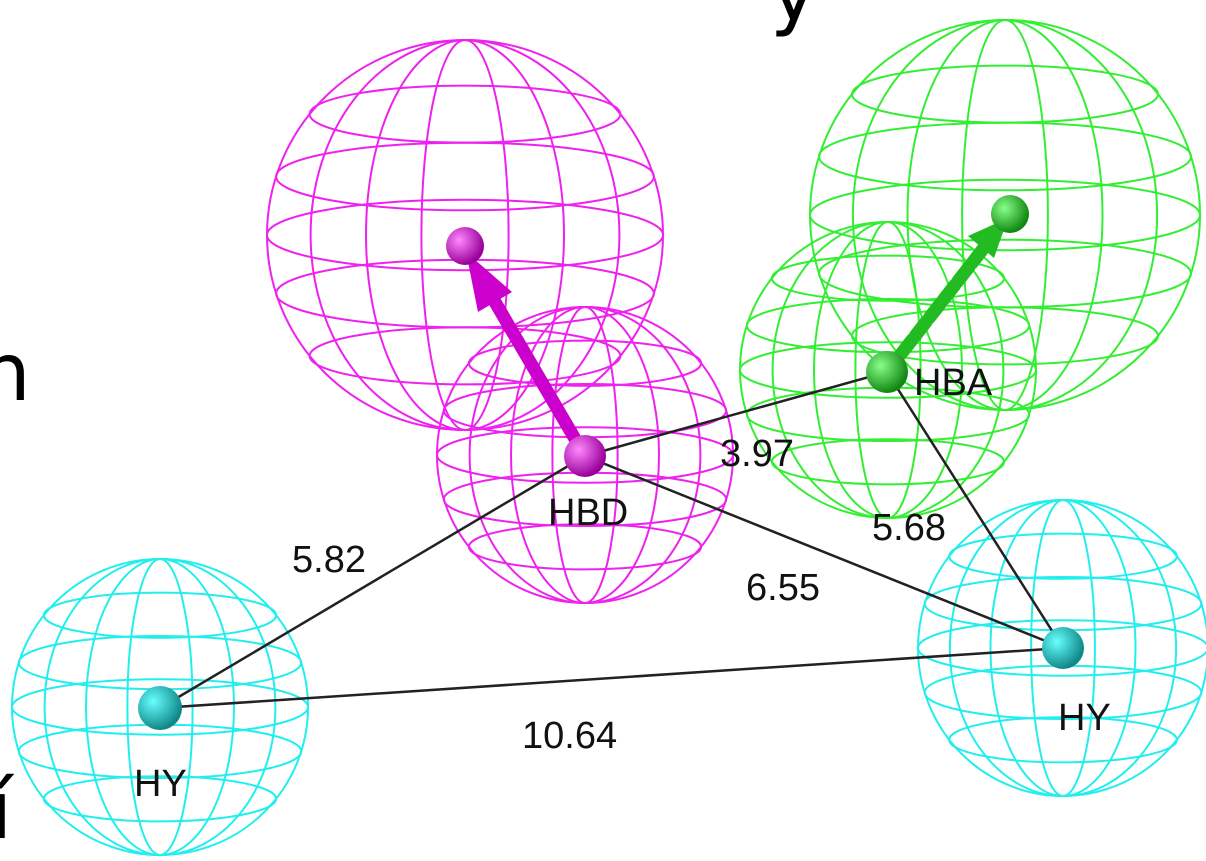 This screenshot has height=861, width=1206. I want to click on hba-projection-atom, so click(1010, 214).